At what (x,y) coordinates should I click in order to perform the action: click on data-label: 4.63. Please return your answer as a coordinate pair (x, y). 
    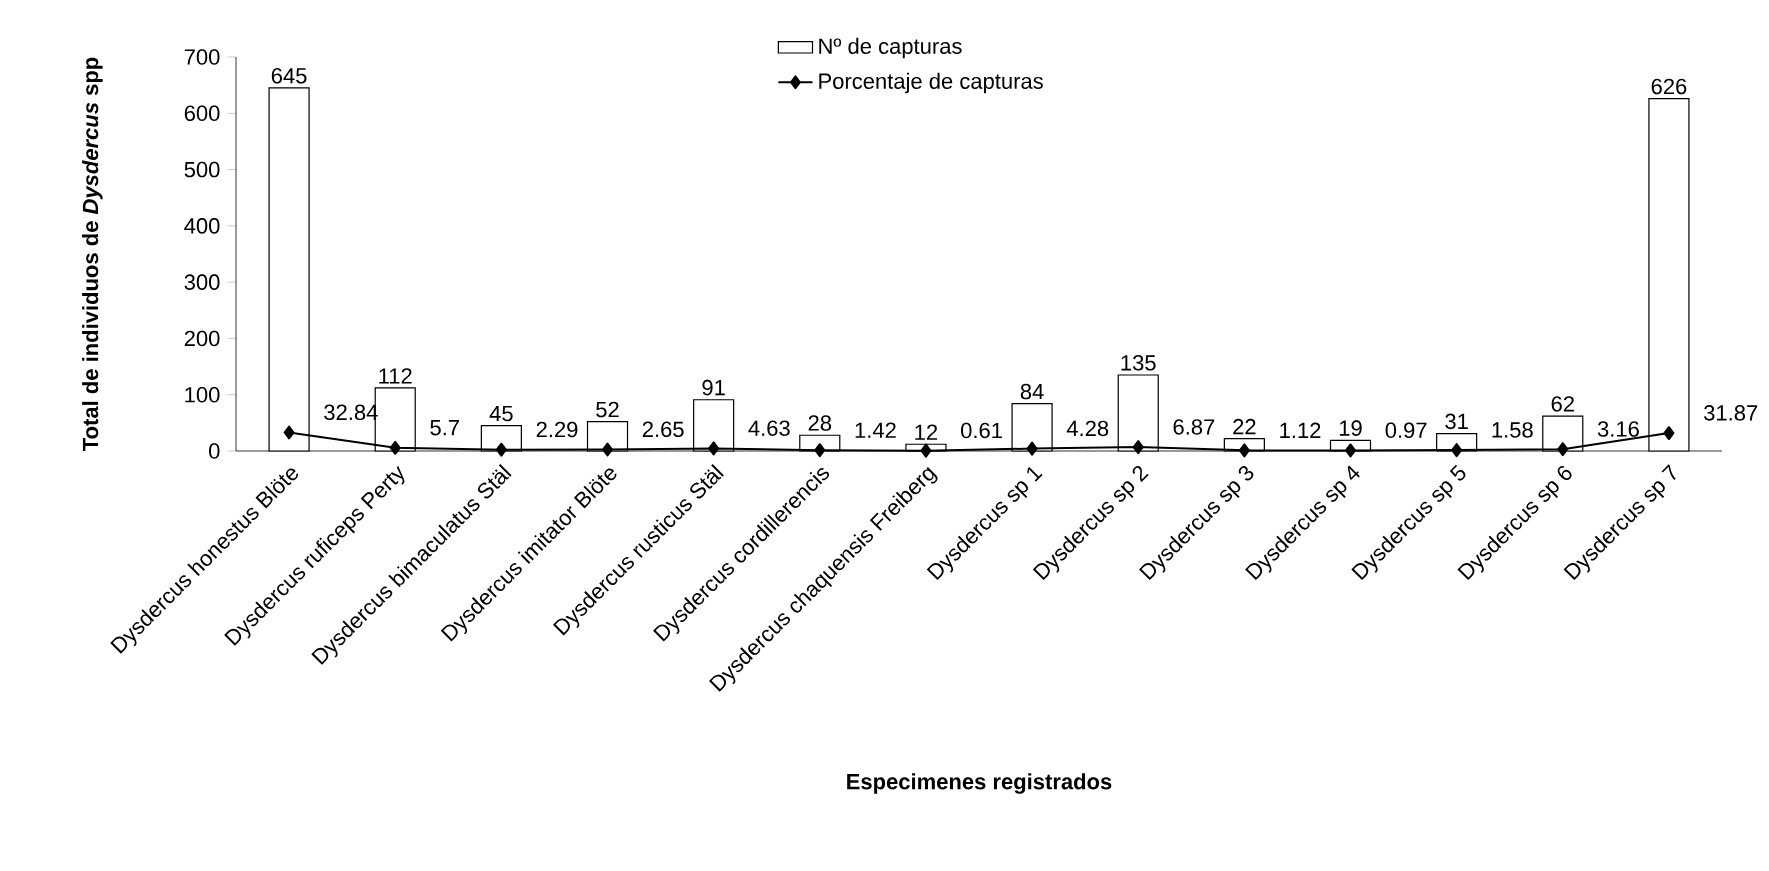
    Looking at the image, I should click on (769, 428).